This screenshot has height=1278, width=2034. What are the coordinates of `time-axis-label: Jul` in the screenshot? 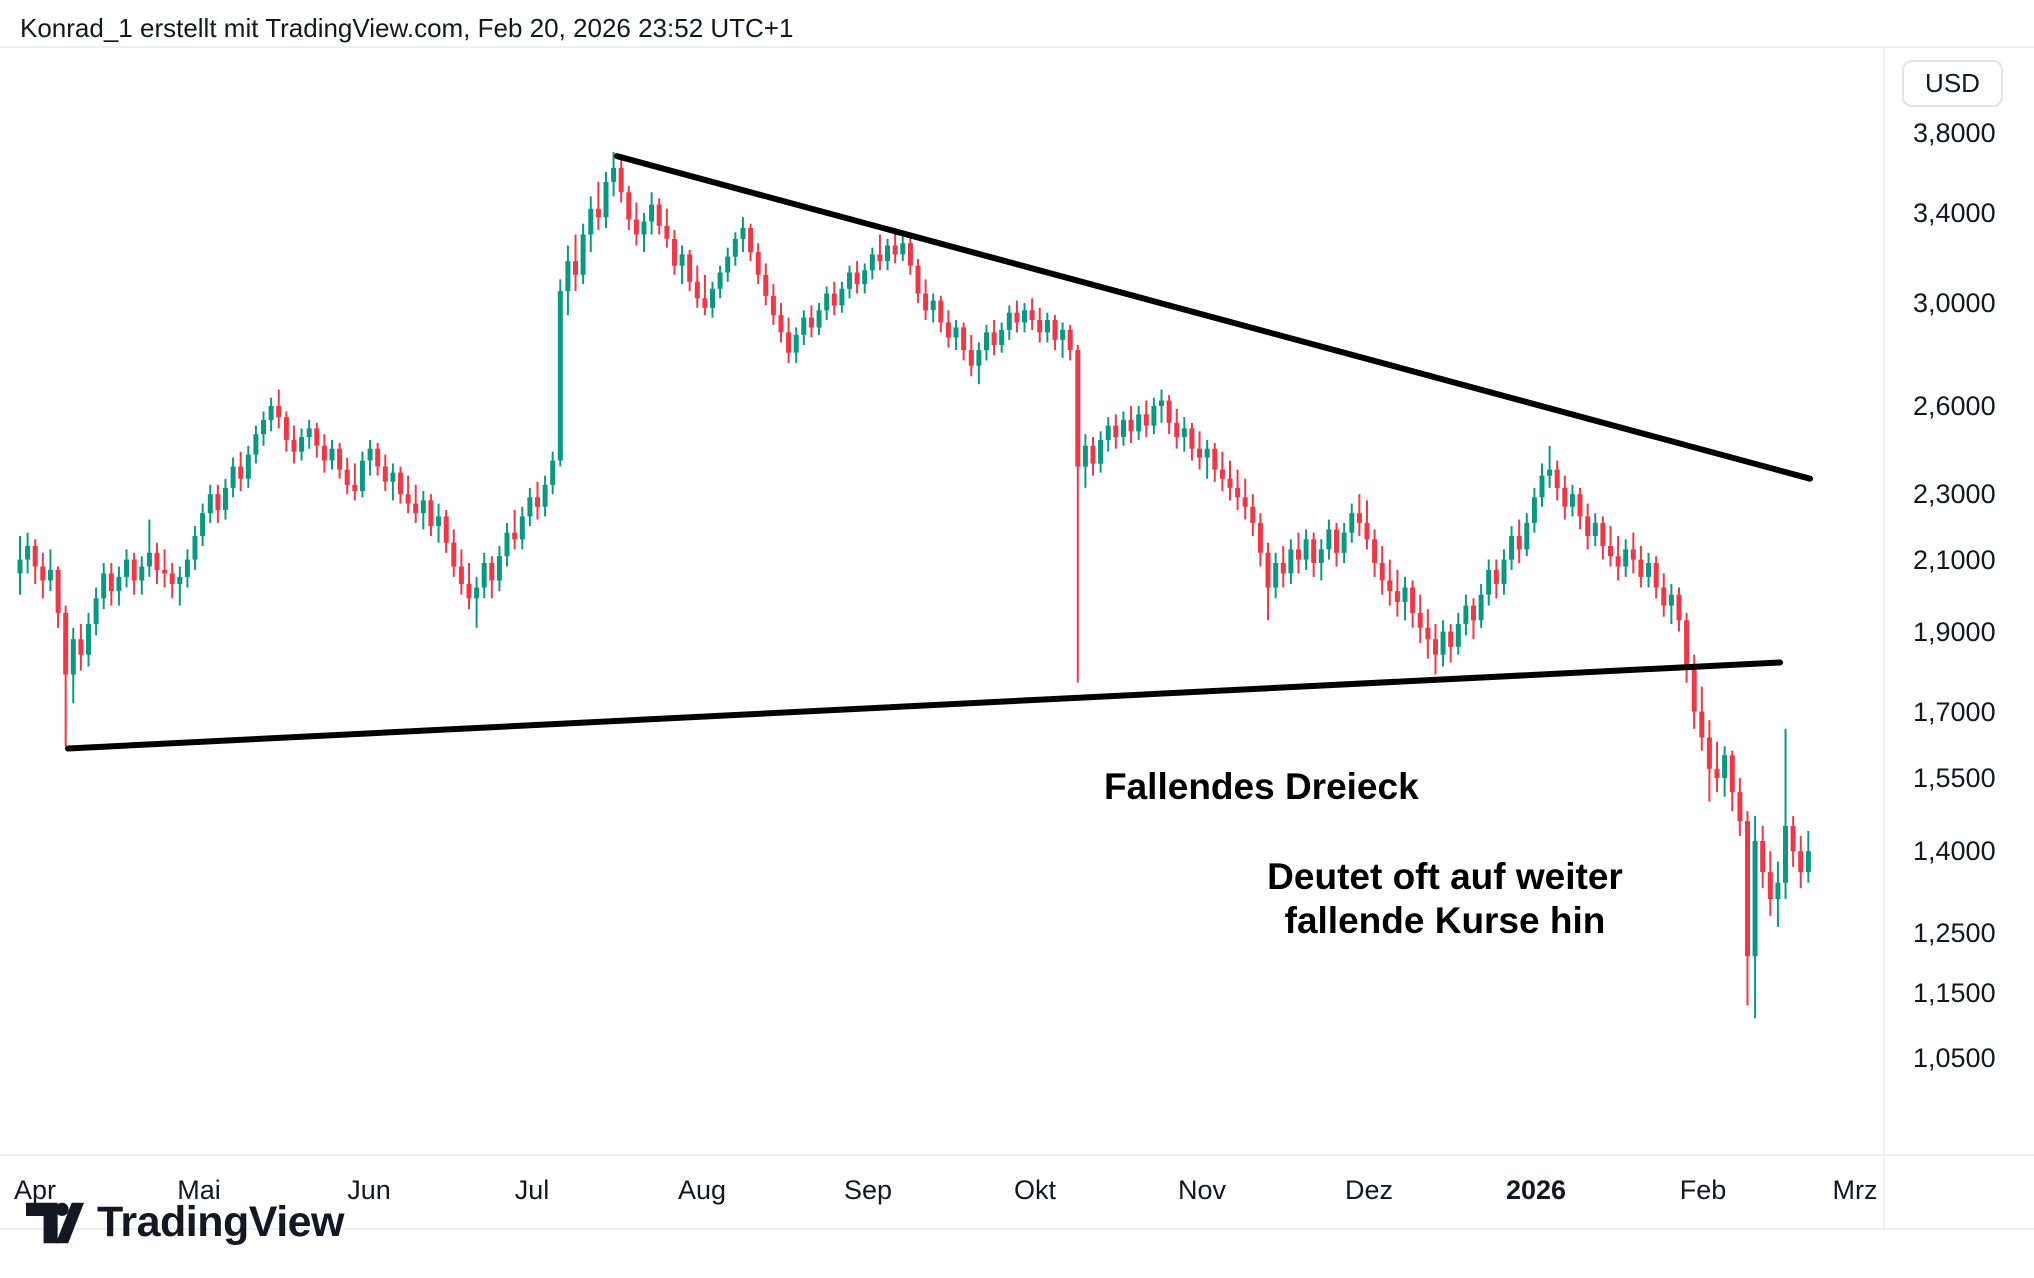 It's located at (532, 1190).